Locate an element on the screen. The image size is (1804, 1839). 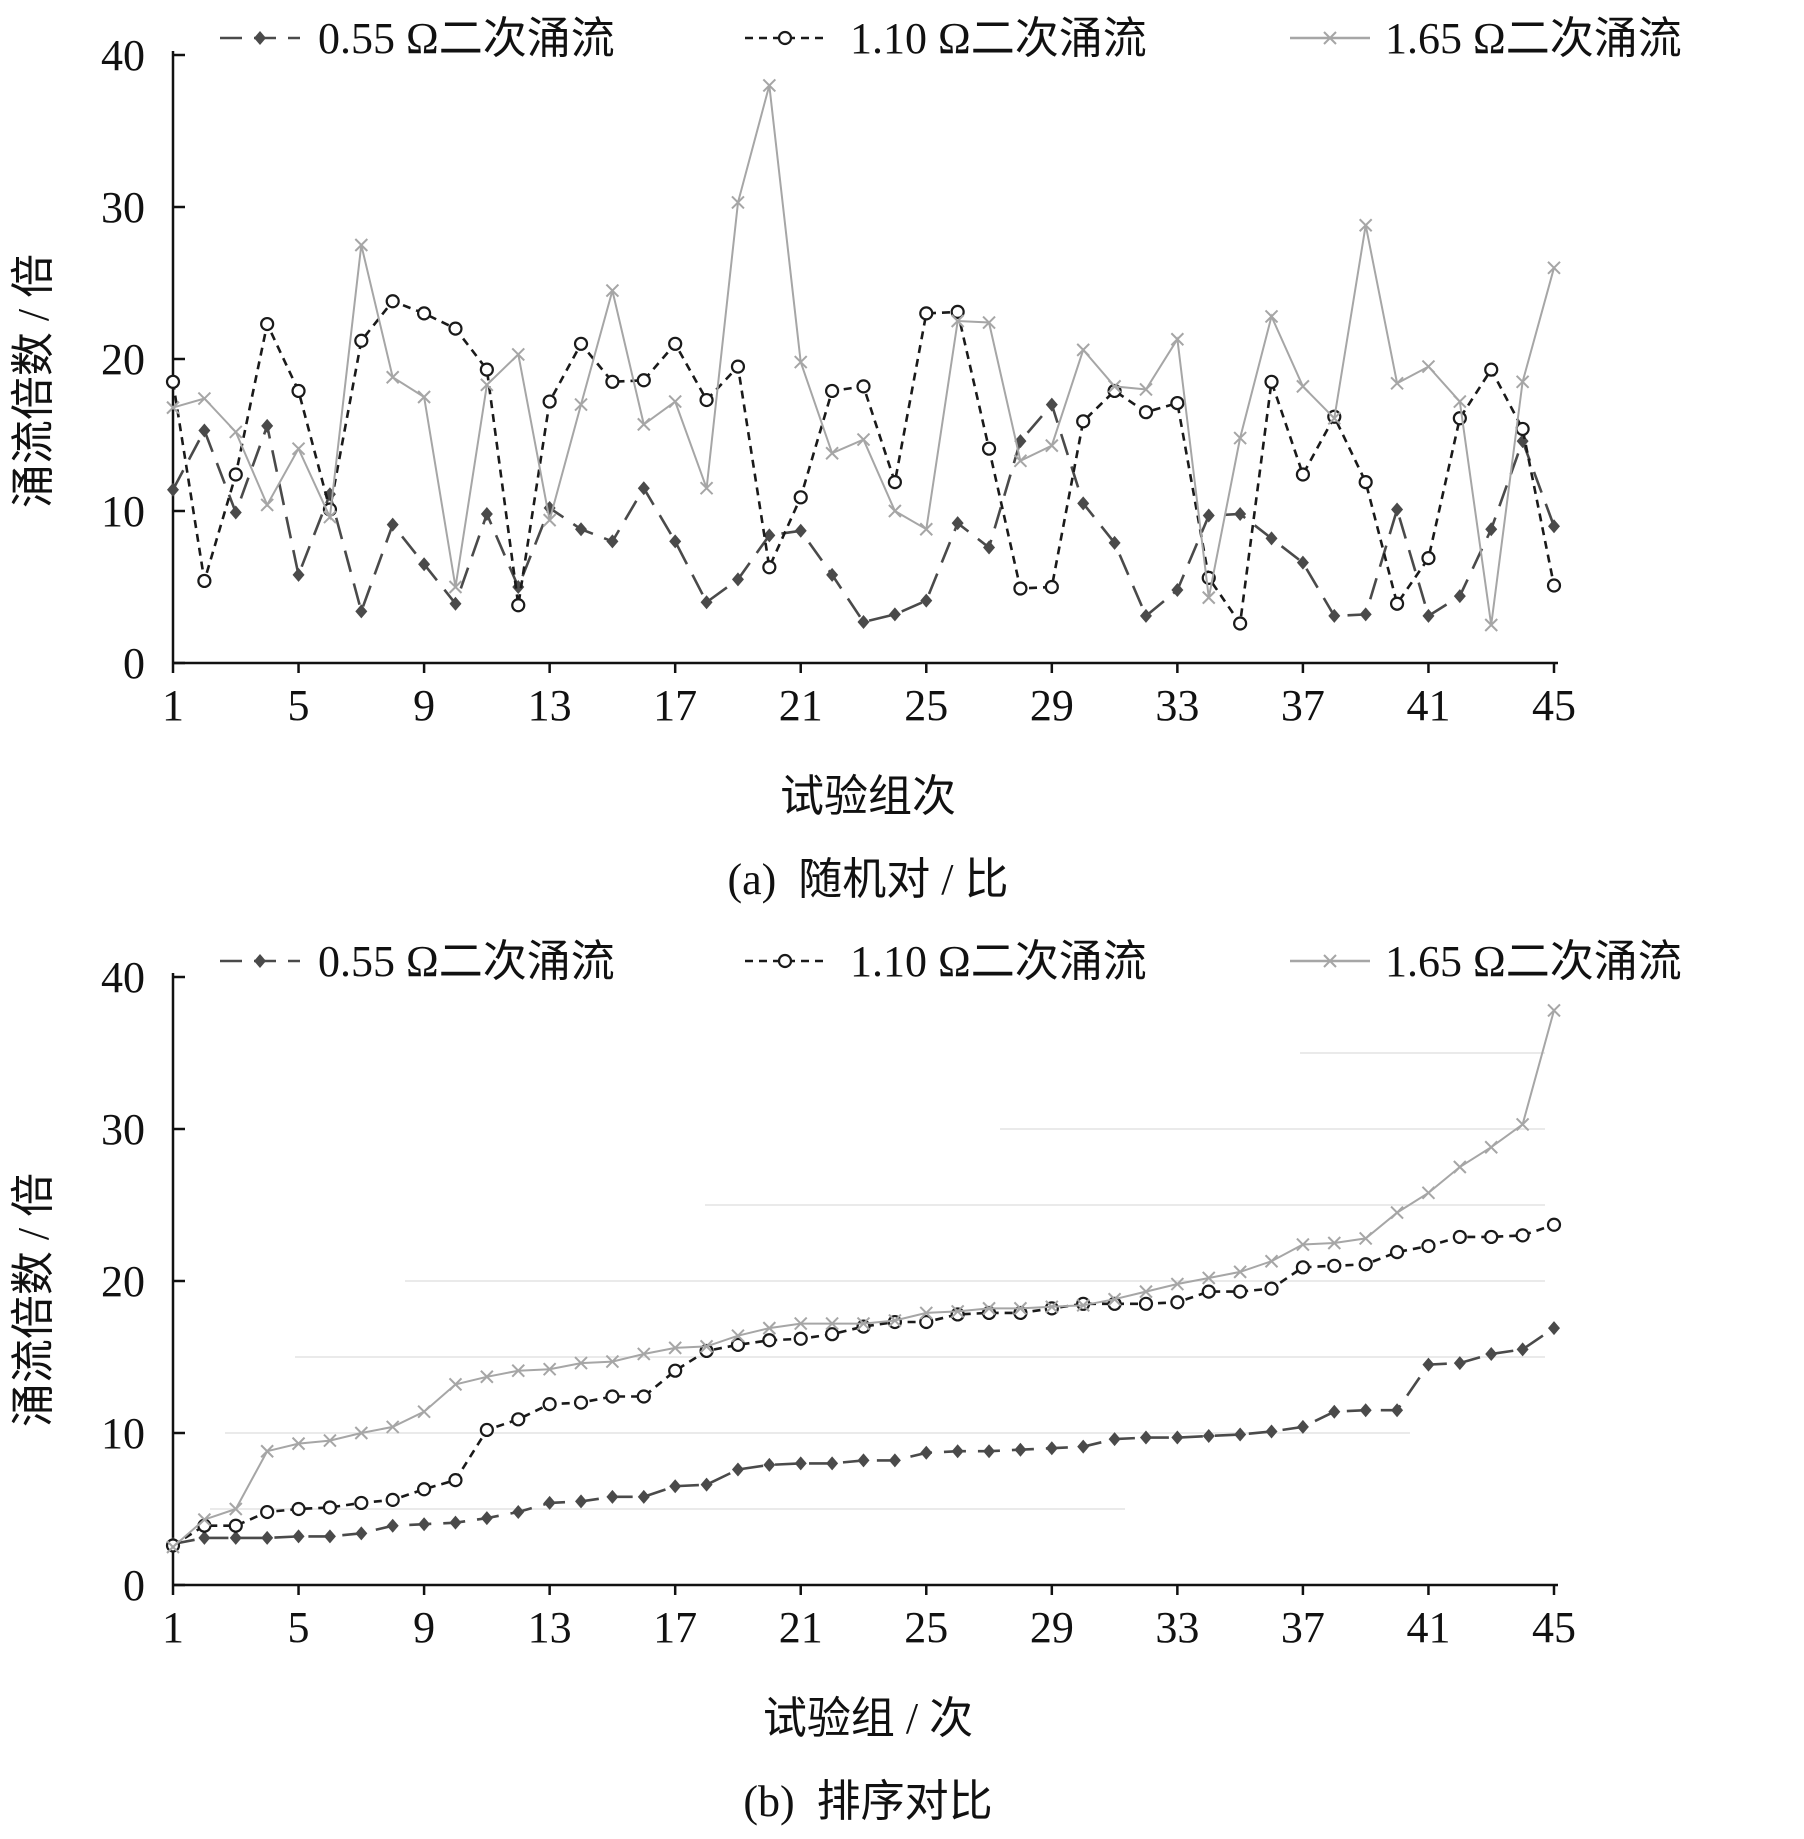
x-tick-label: 33 is located at coordinates (1177, 705).